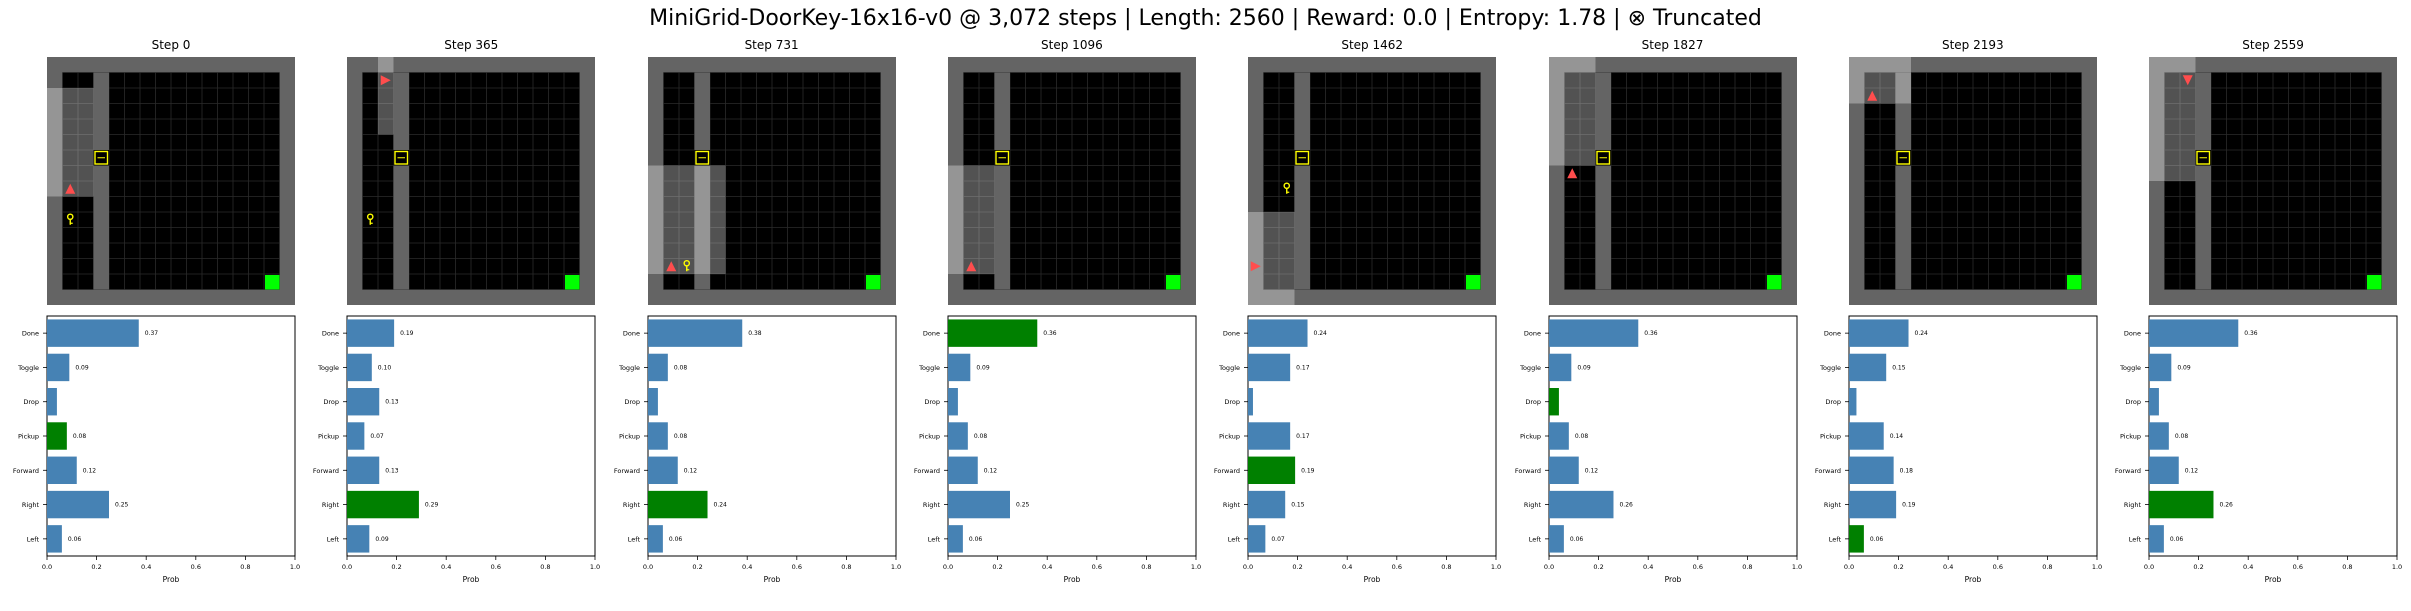  Describe the element at coordinates (407, 333) in the screenshot. I see `value-label: 0.19` at that location.